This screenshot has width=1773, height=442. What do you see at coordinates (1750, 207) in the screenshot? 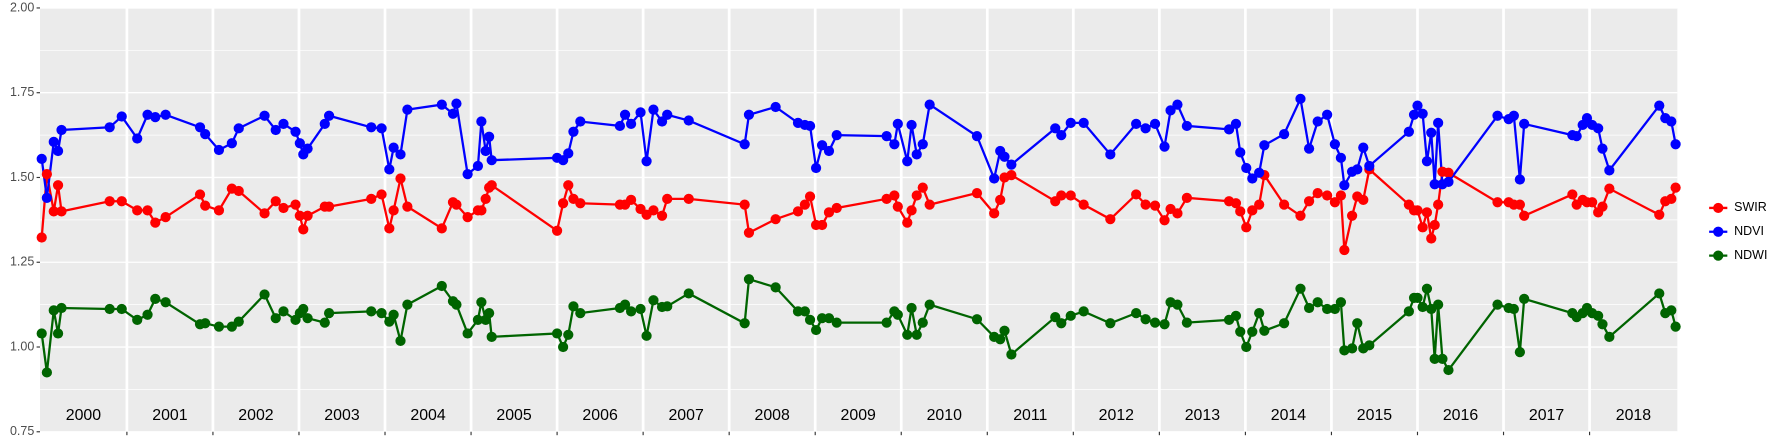
I see `legend-label: SWIR` at bounding box center [1750, 207].